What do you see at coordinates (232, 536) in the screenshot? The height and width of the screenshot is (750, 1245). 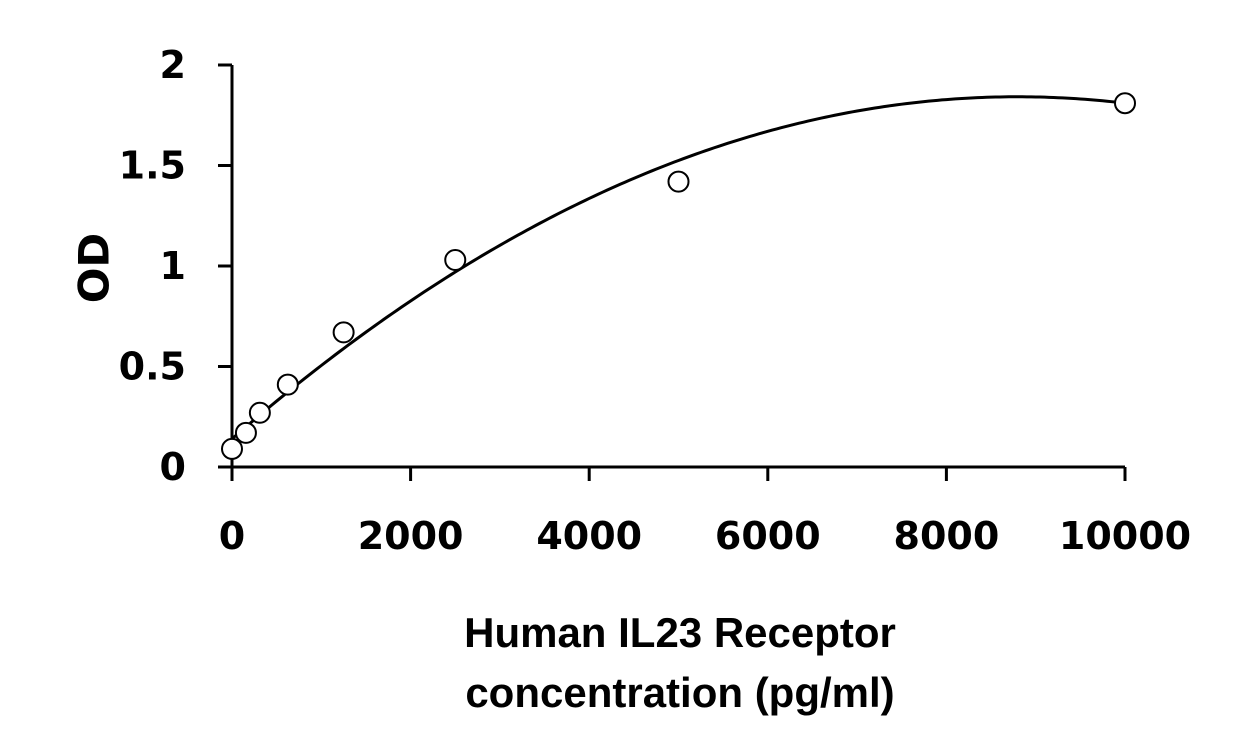 I see `x-tick-label: 0` at bounding box center [232, 536].